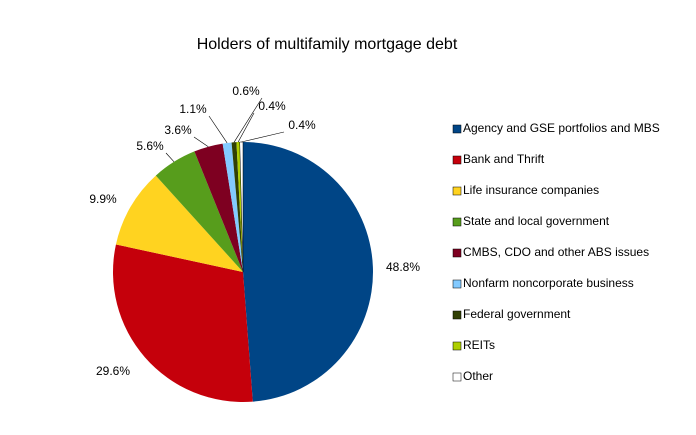  I want to click on data-label: 29.6%, so click(113, 371).